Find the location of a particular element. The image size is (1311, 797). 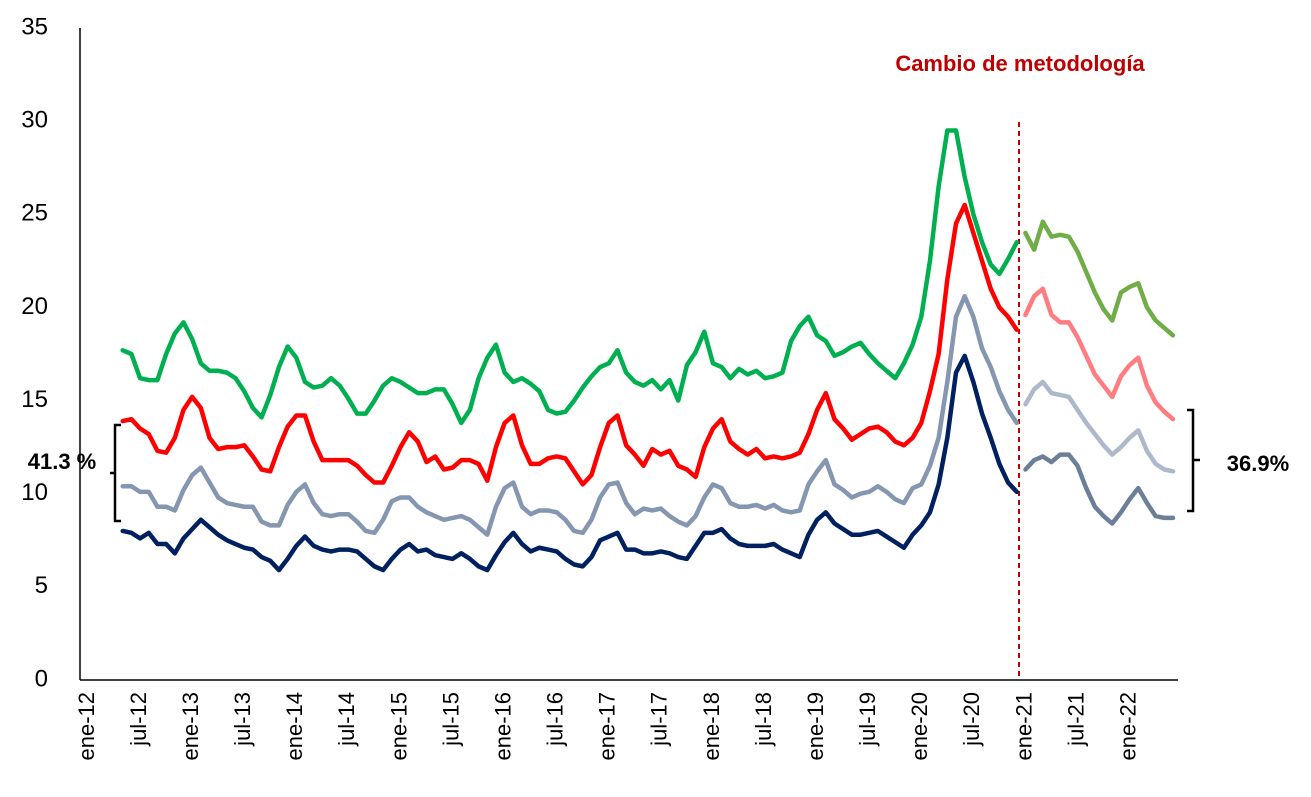

x-tick-label: ene-12 is located at coordinates (86, 726).